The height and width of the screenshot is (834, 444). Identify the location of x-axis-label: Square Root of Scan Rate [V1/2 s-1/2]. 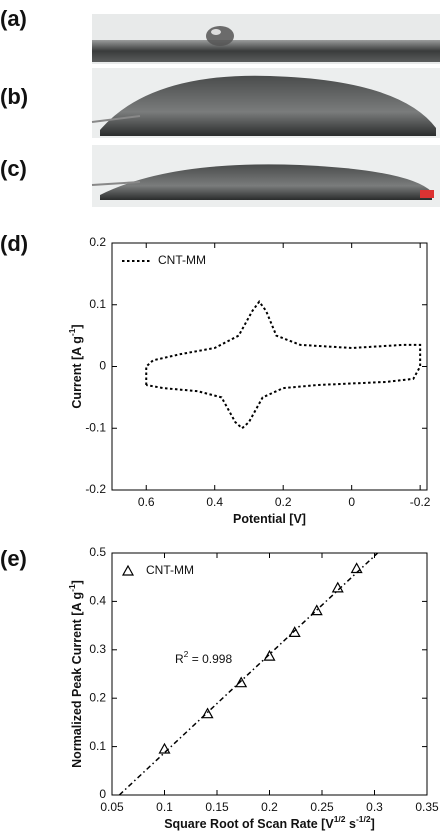
(269, 822).